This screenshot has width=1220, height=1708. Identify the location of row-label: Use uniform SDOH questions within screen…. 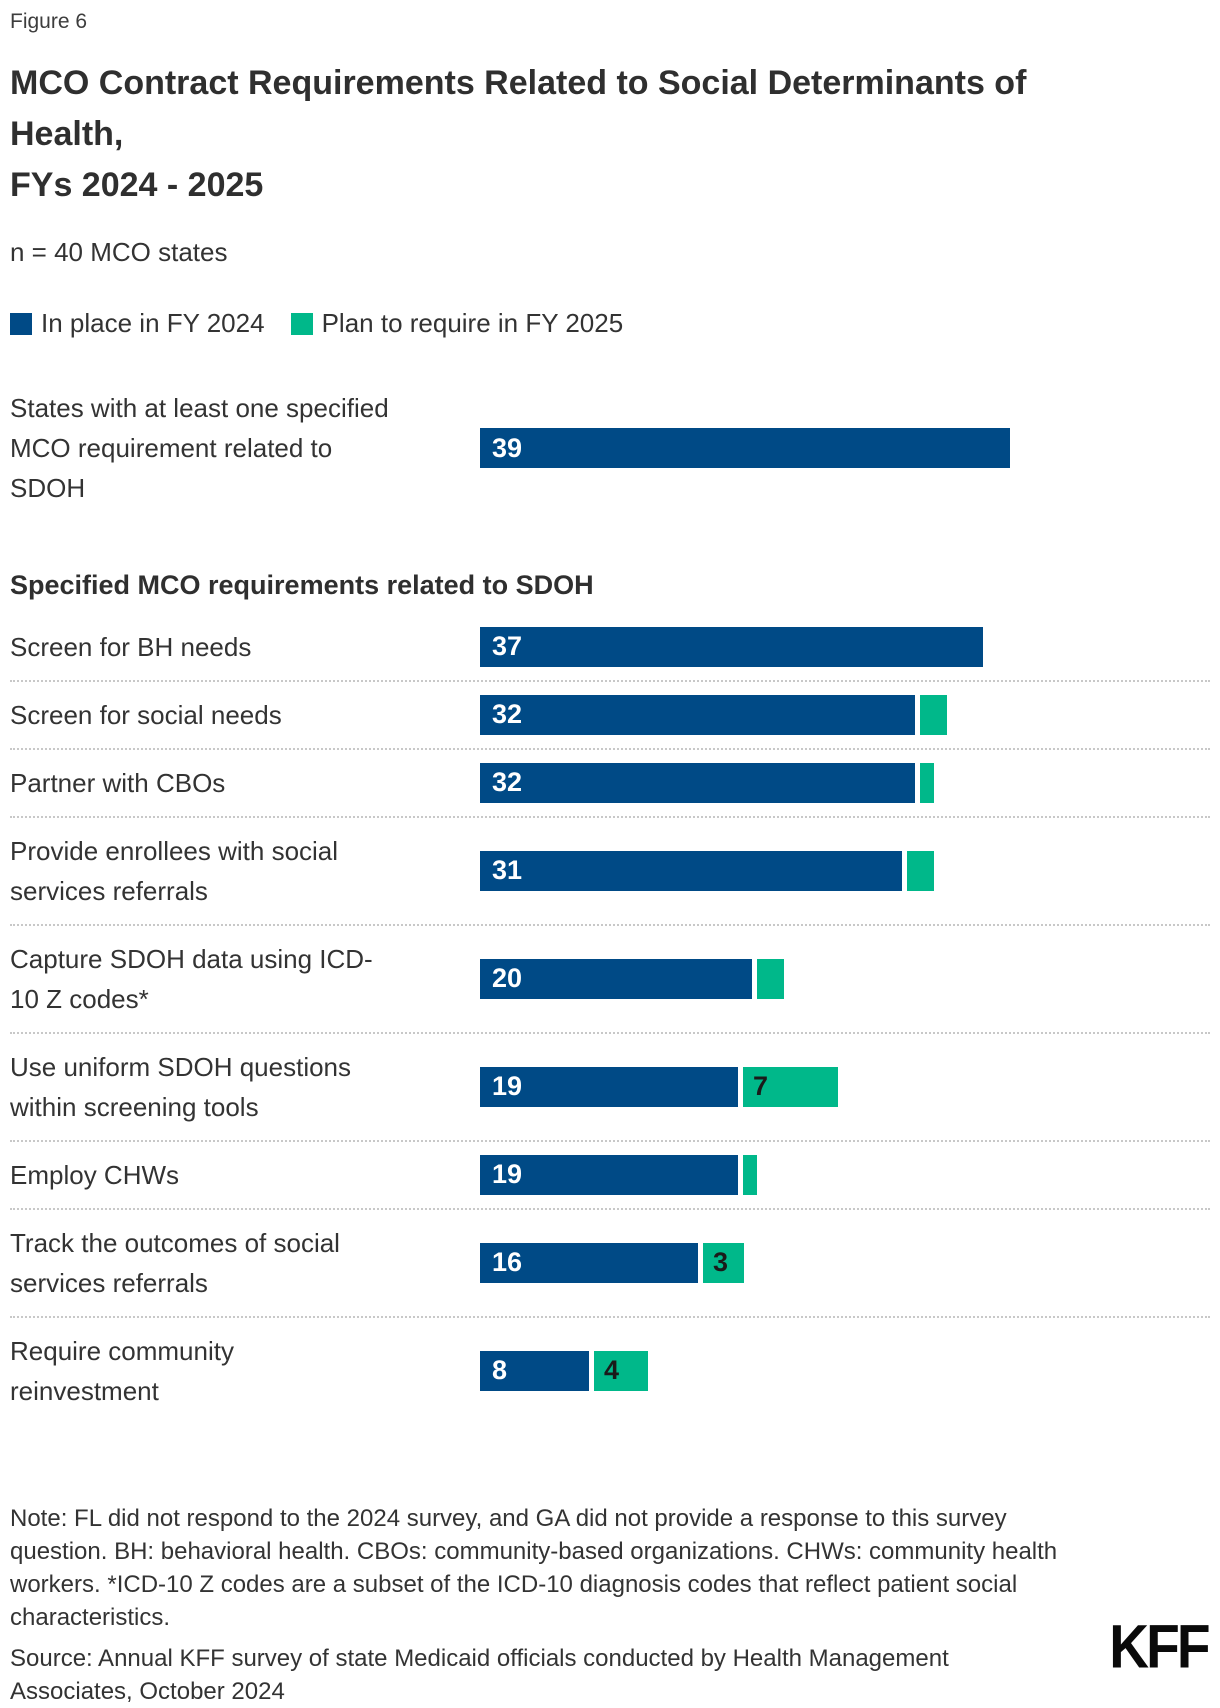
(181, 1086).